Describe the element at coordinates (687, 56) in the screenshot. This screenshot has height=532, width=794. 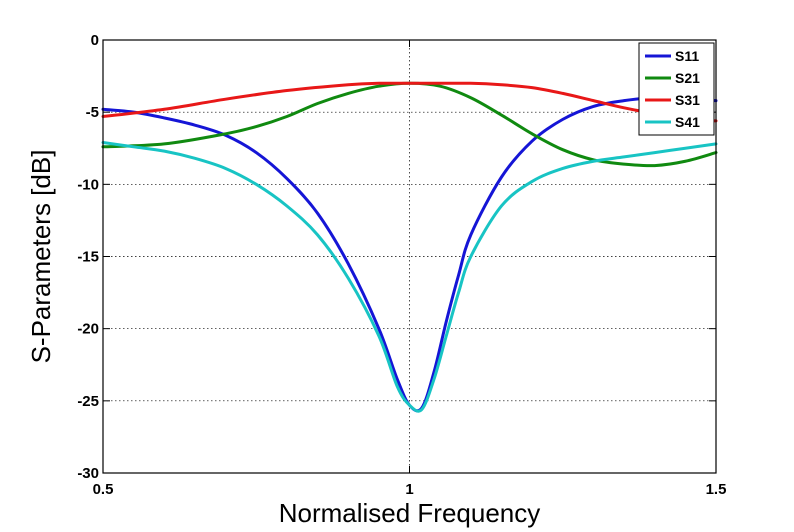
I see `legend-label-s11: S11` at that location.